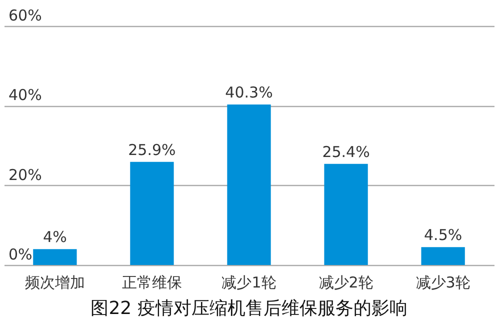 Image resolution: width=500 pixels, height=324 pixels. Describe the element at coordinates (346, 151) in the screenshot. I see `data-label: 25.4%` at that location.